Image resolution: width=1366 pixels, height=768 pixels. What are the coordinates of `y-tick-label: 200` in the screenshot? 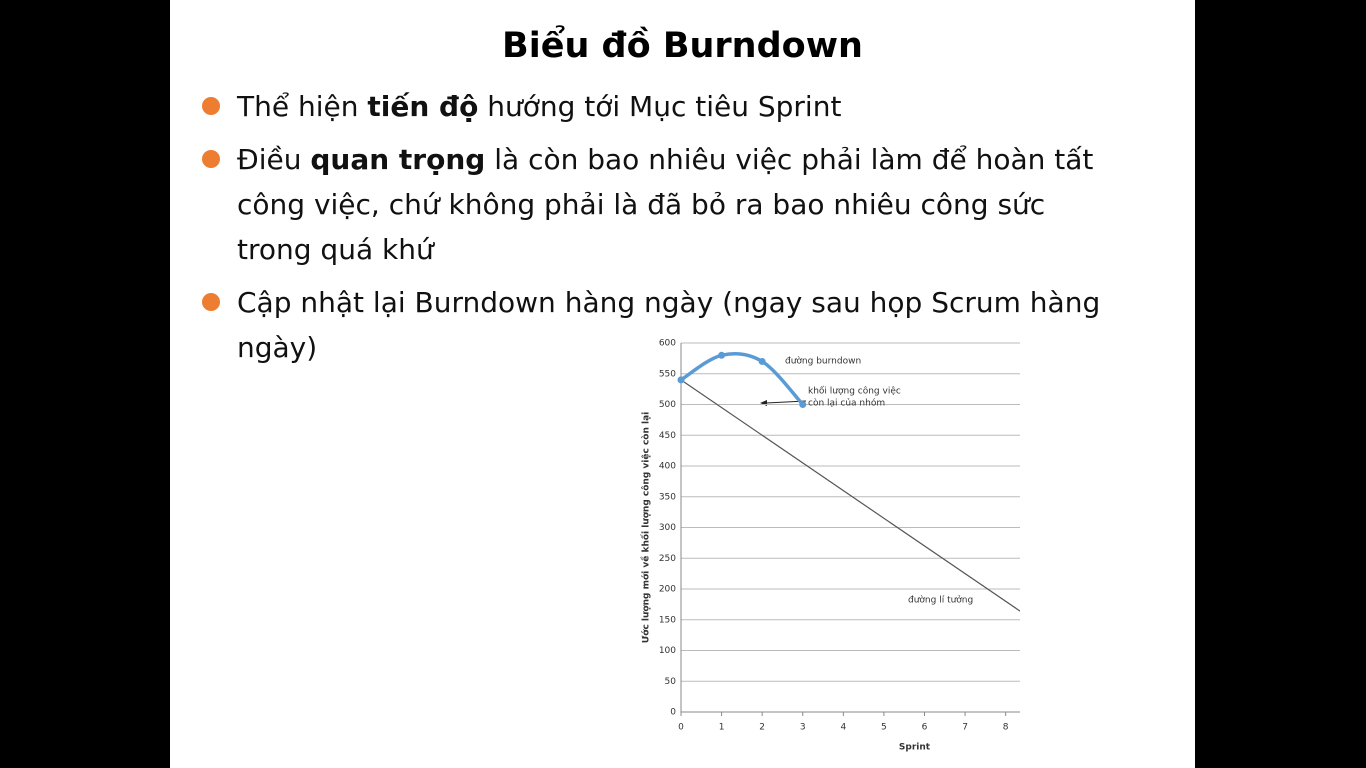 It's located at (667, 590).